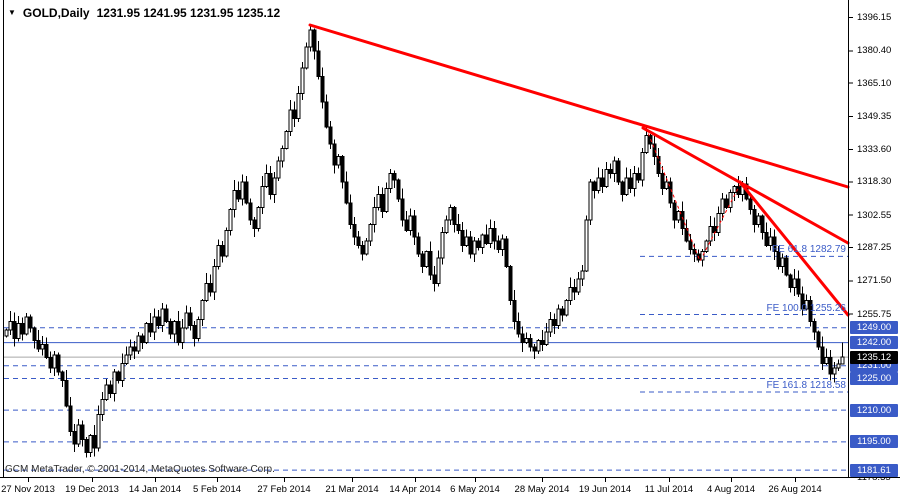  What do you see at coordinates (284, 489) in the screenshot?
I see `date-axis-label: 27 Feb 2014` at bounding box center [284, 489].